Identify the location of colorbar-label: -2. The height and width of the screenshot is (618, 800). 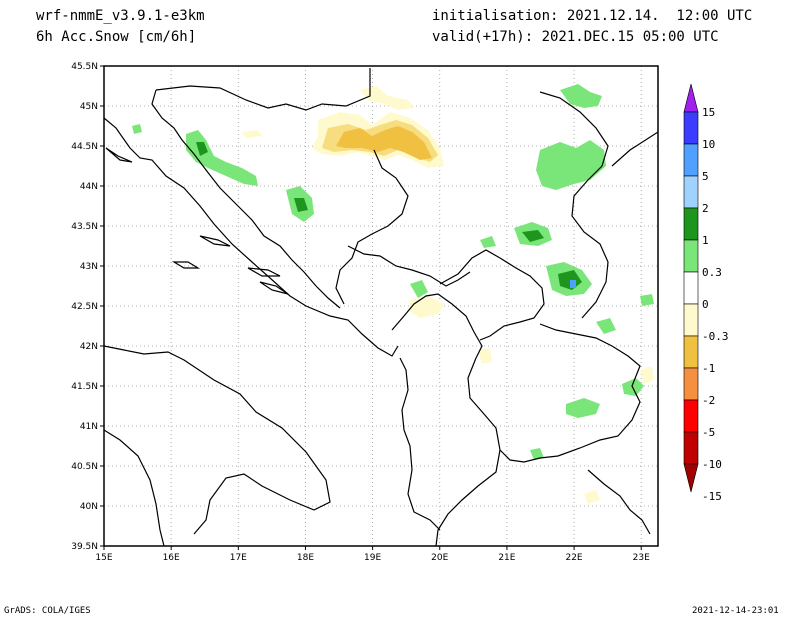
(708, 400).